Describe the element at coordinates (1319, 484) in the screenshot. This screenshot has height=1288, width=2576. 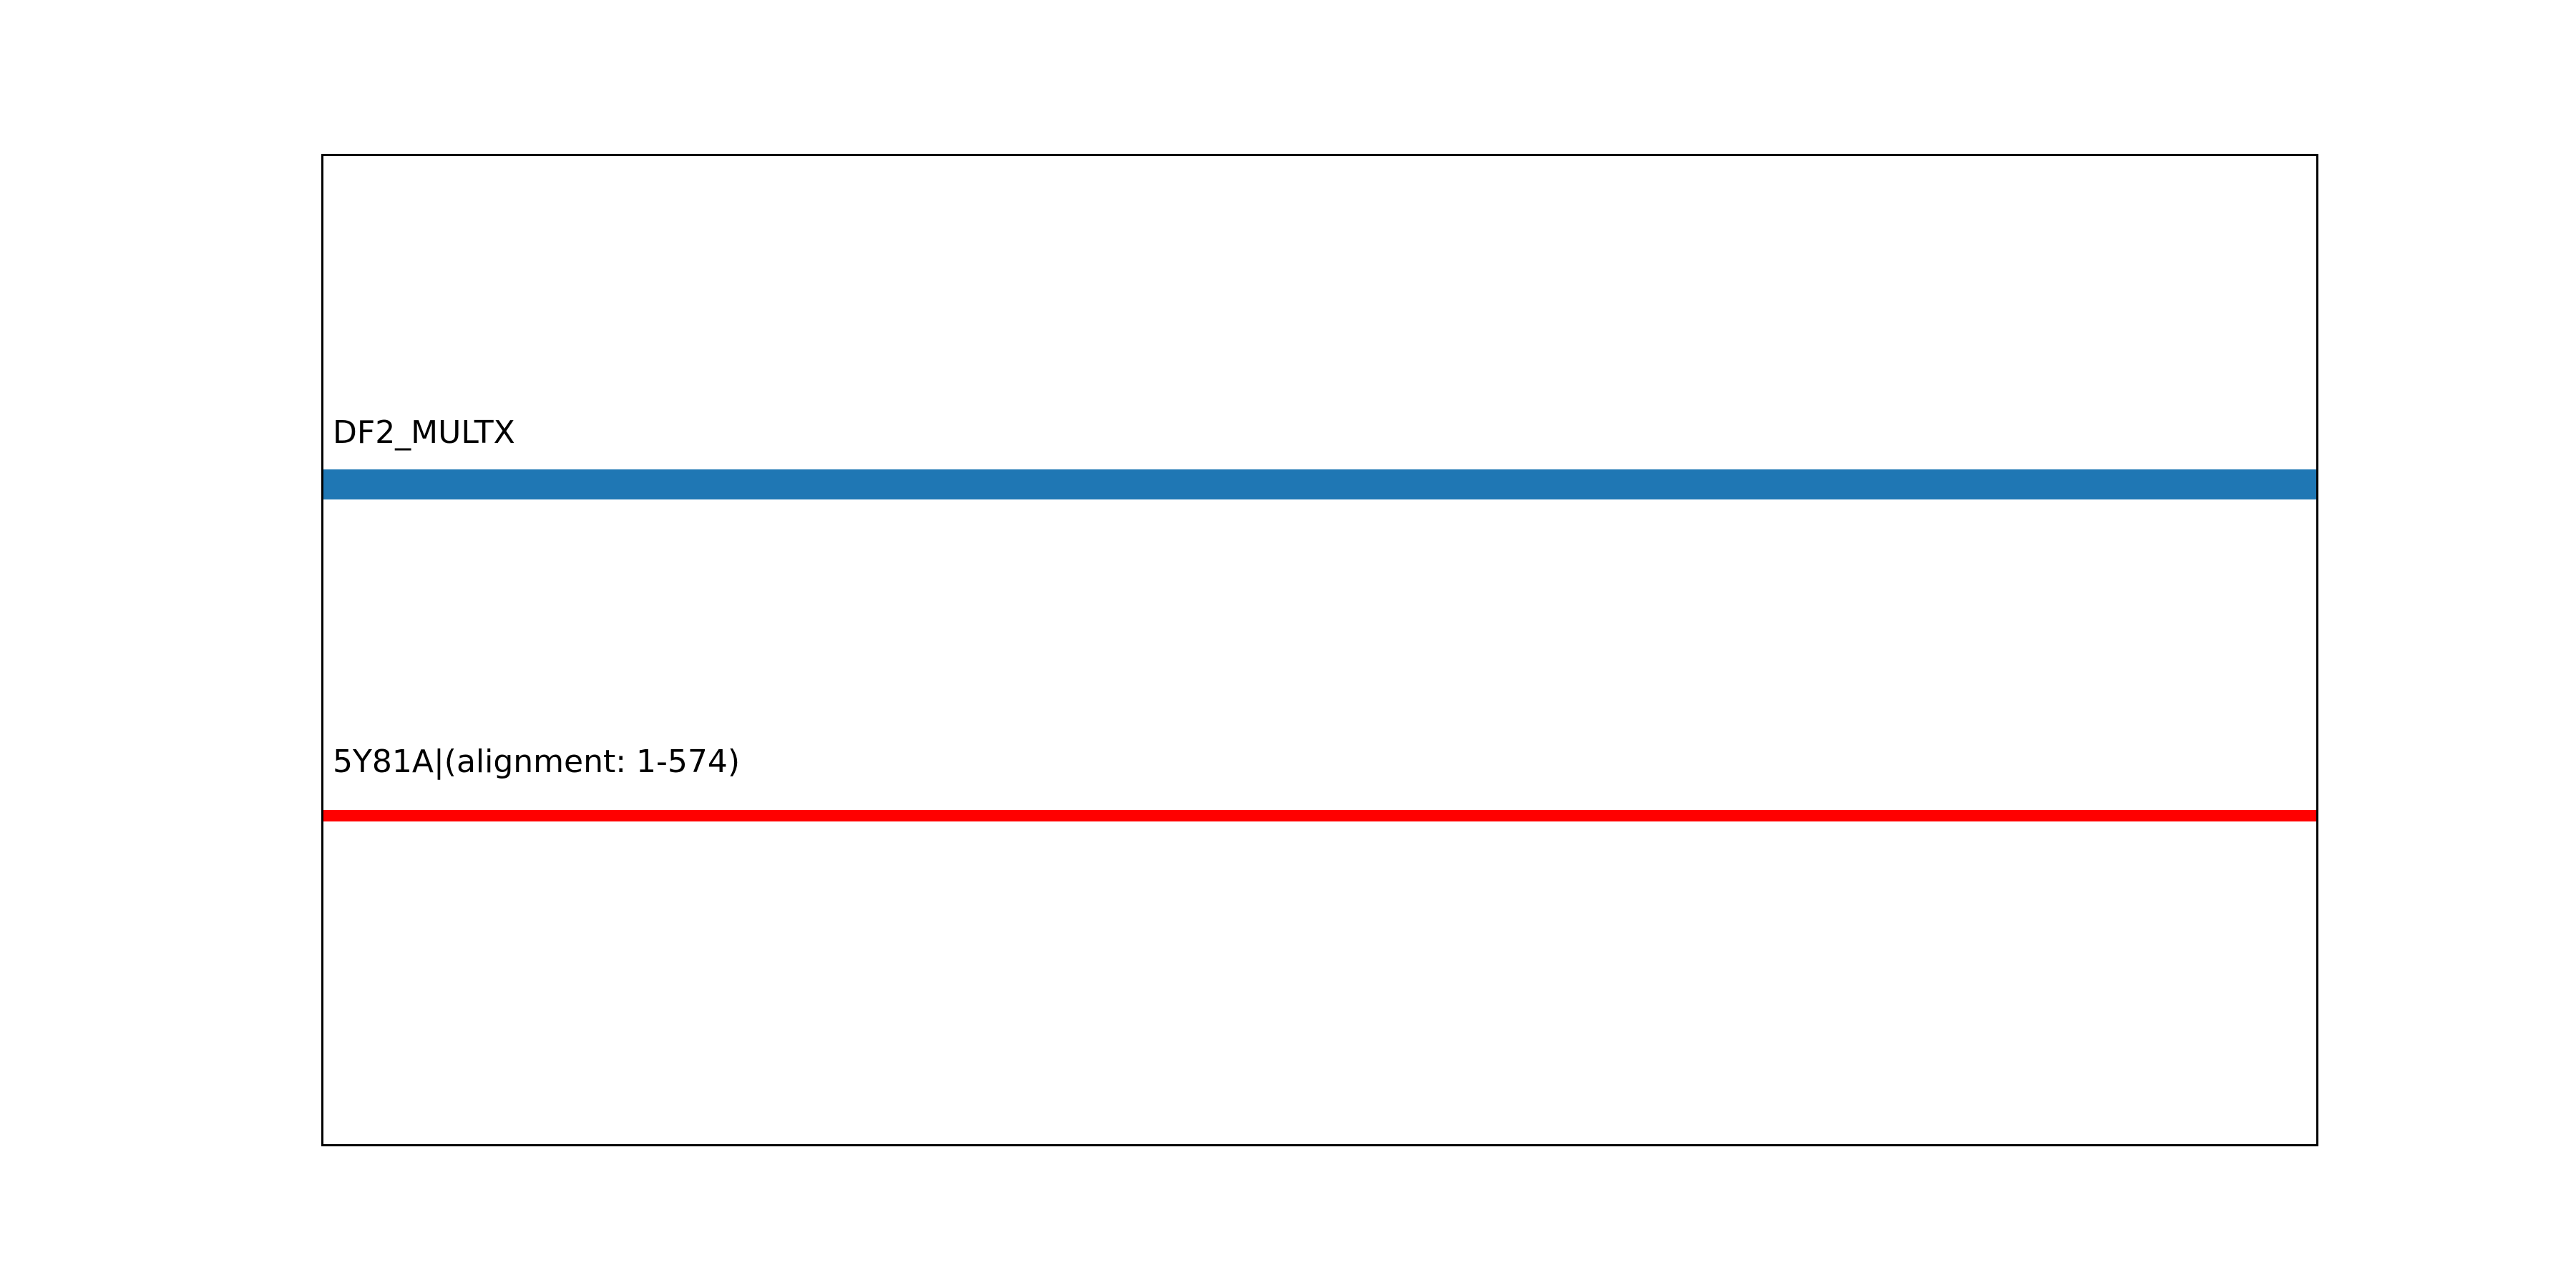
I see `query-coverage-bar` at that location.